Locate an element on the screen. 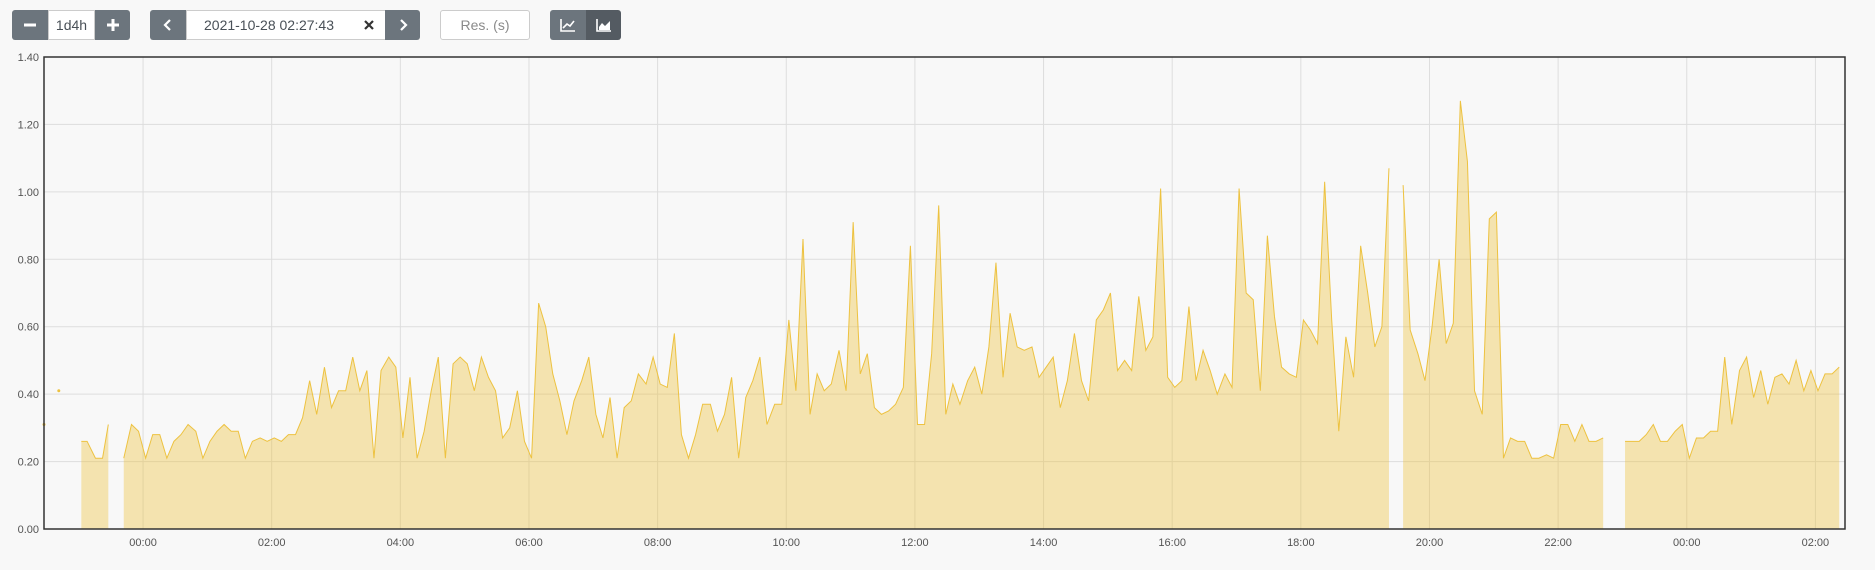  line-chart-icon is located at coordinates (567, 25).